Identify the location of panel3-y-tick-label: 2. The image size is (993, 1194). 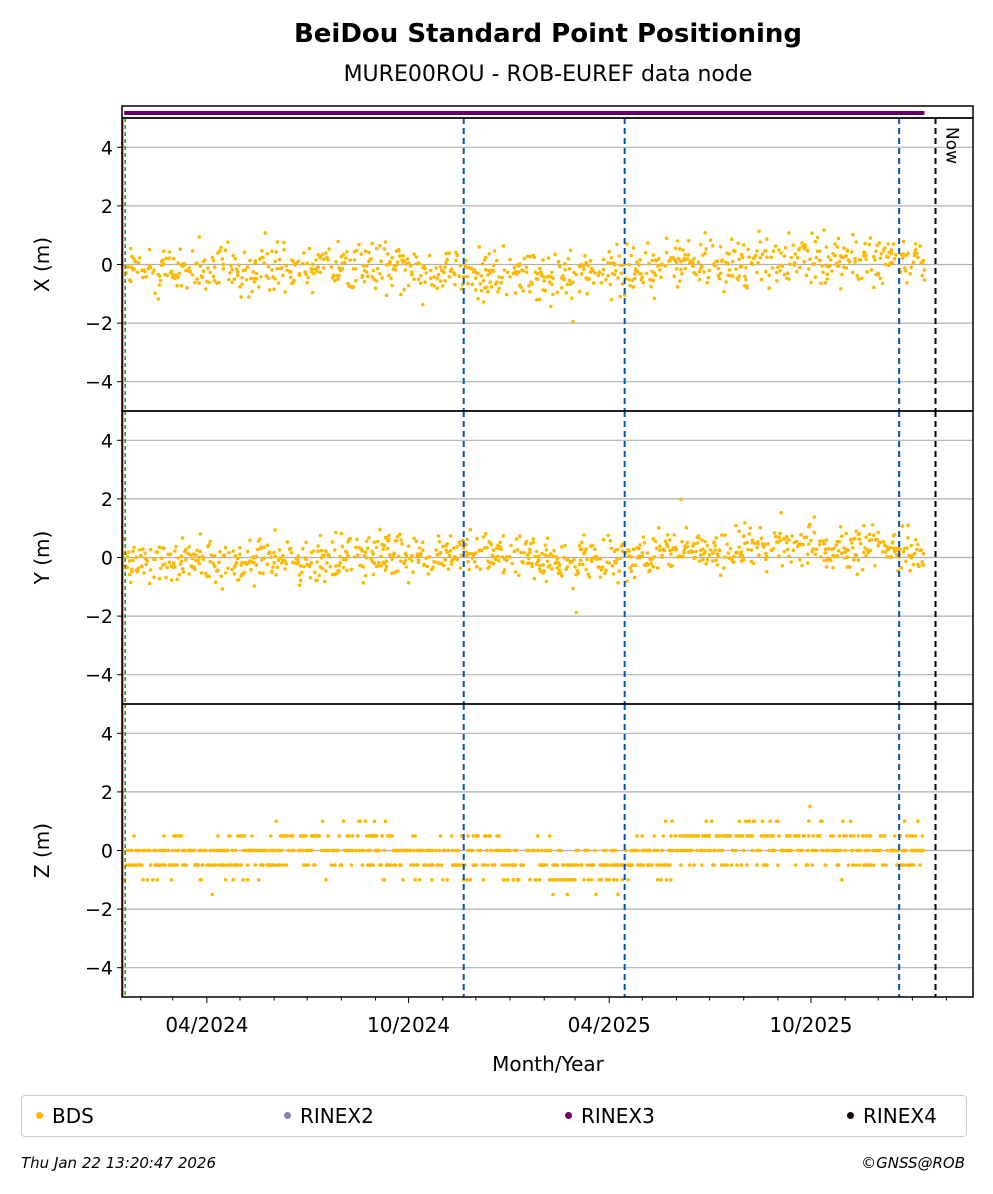
(107, 793).